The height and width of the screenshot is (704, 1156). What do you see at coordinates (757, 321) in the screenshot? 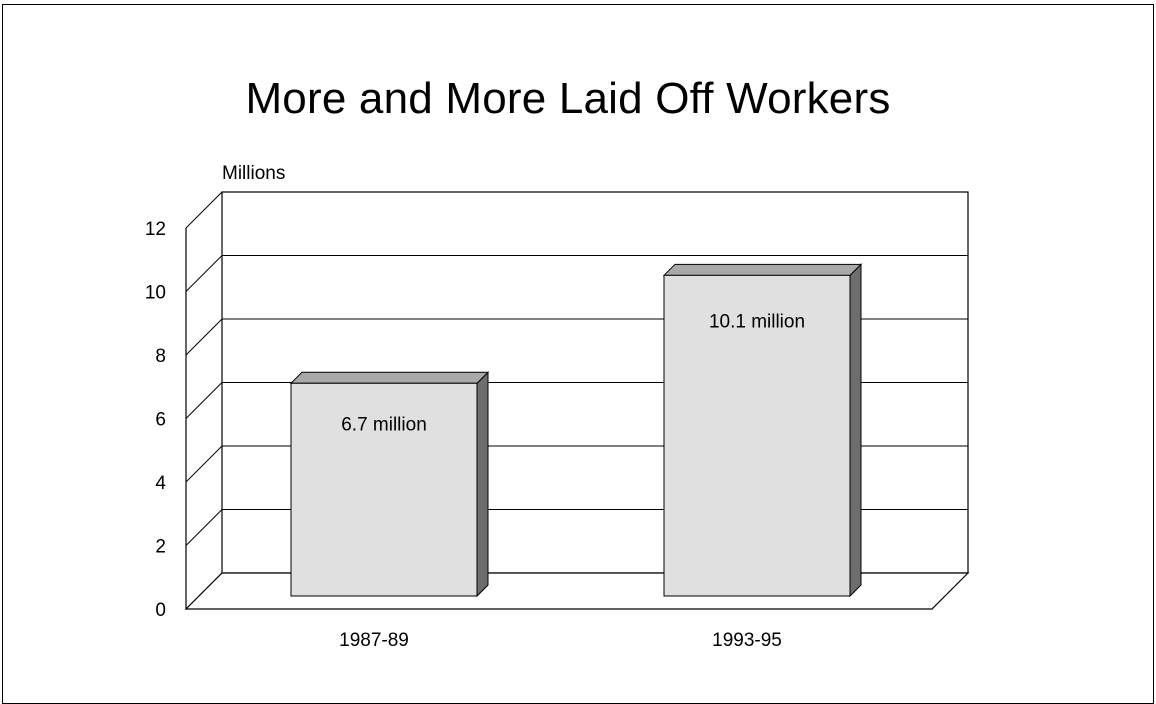
I see `bar-data-label: 10.1 million` at bounding box center [757, 321].